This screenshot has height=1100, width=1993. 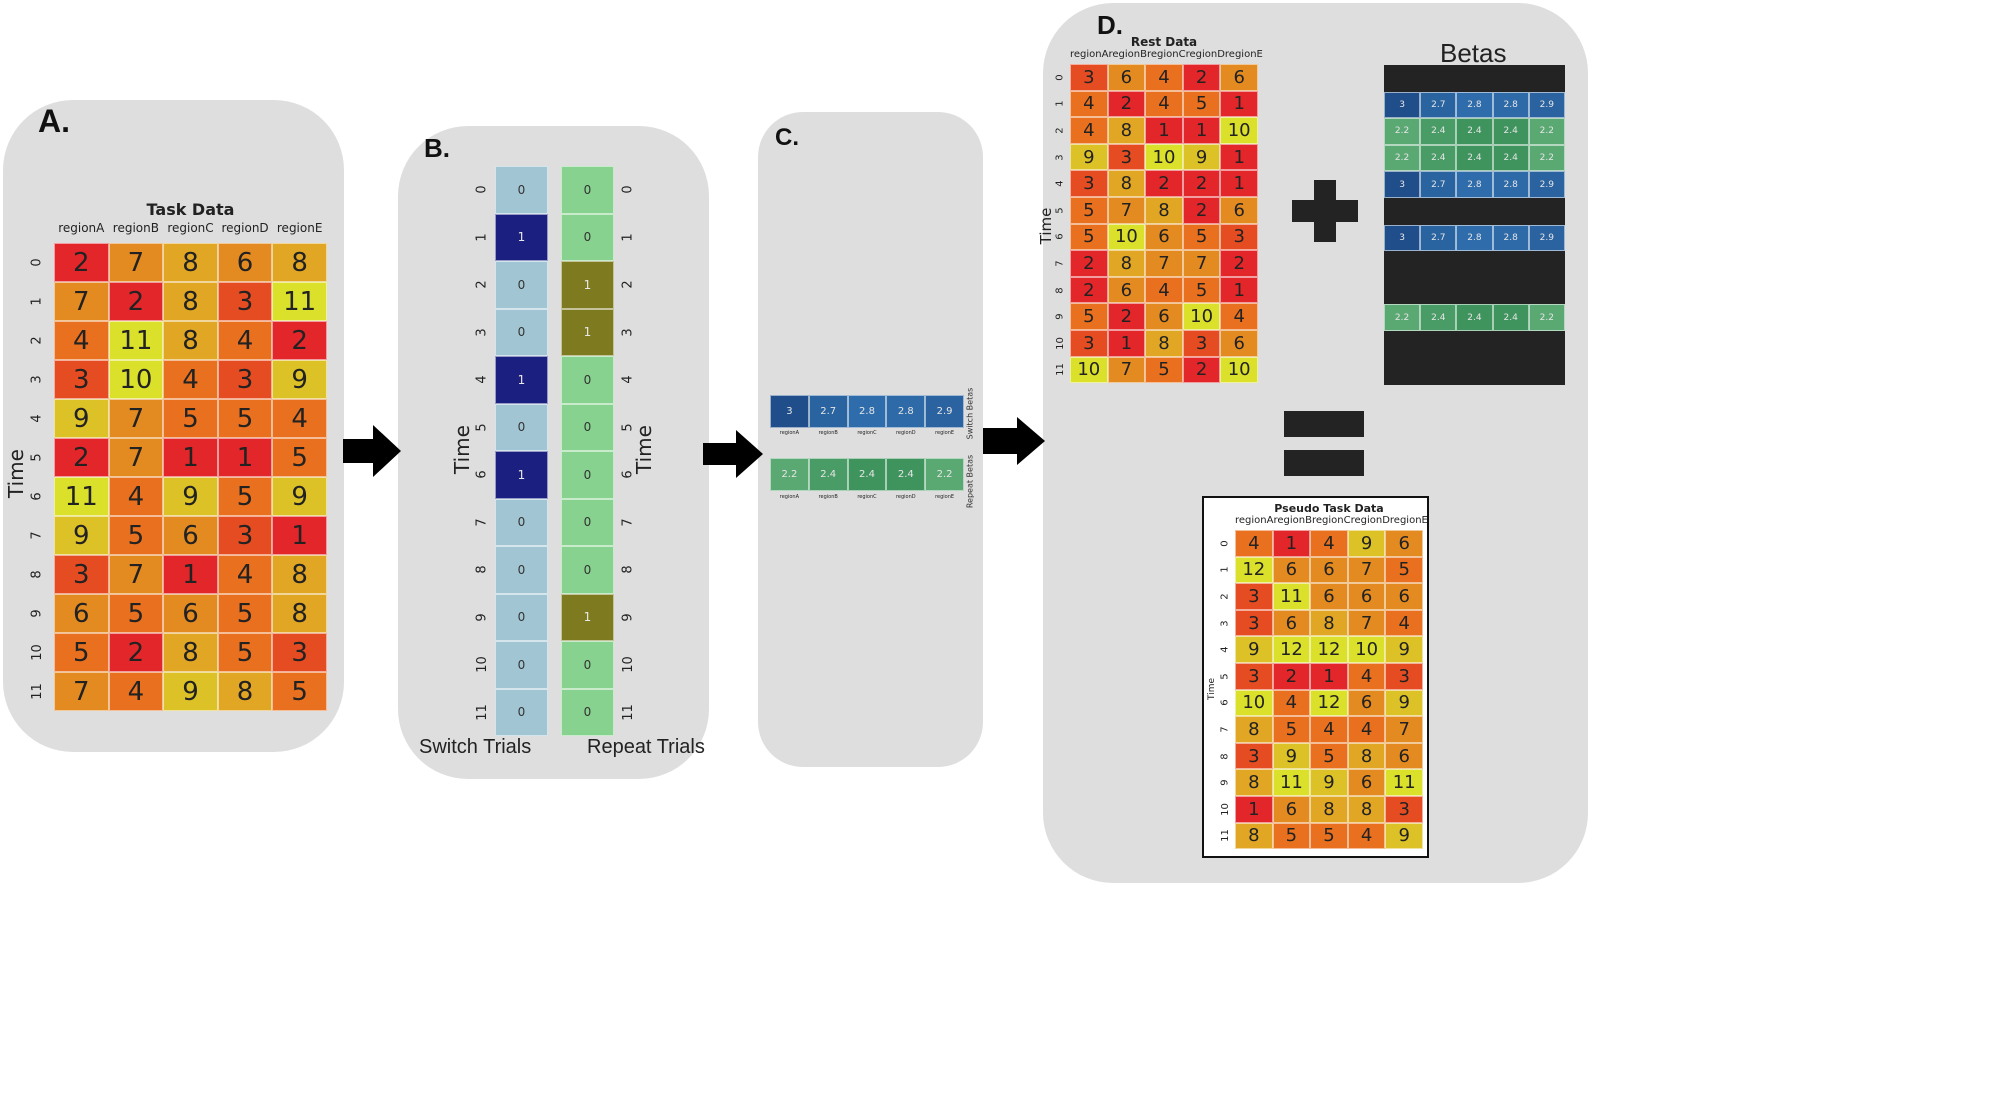 I want to click on rest-data-cell: 8, so click(x=1126, y=183).